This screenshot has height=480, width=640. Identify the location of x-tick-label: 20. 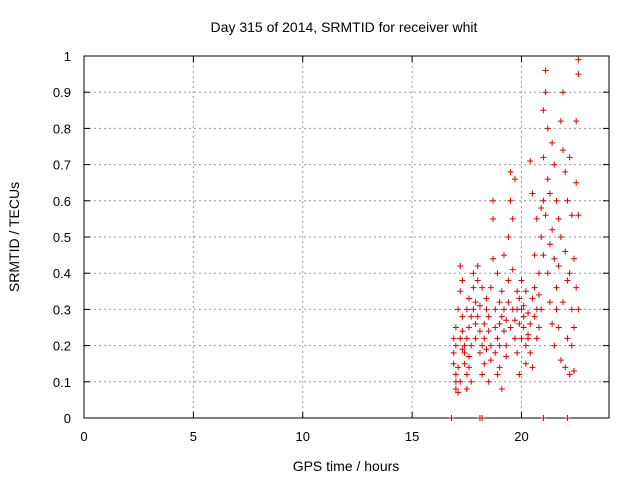
(521, 436).